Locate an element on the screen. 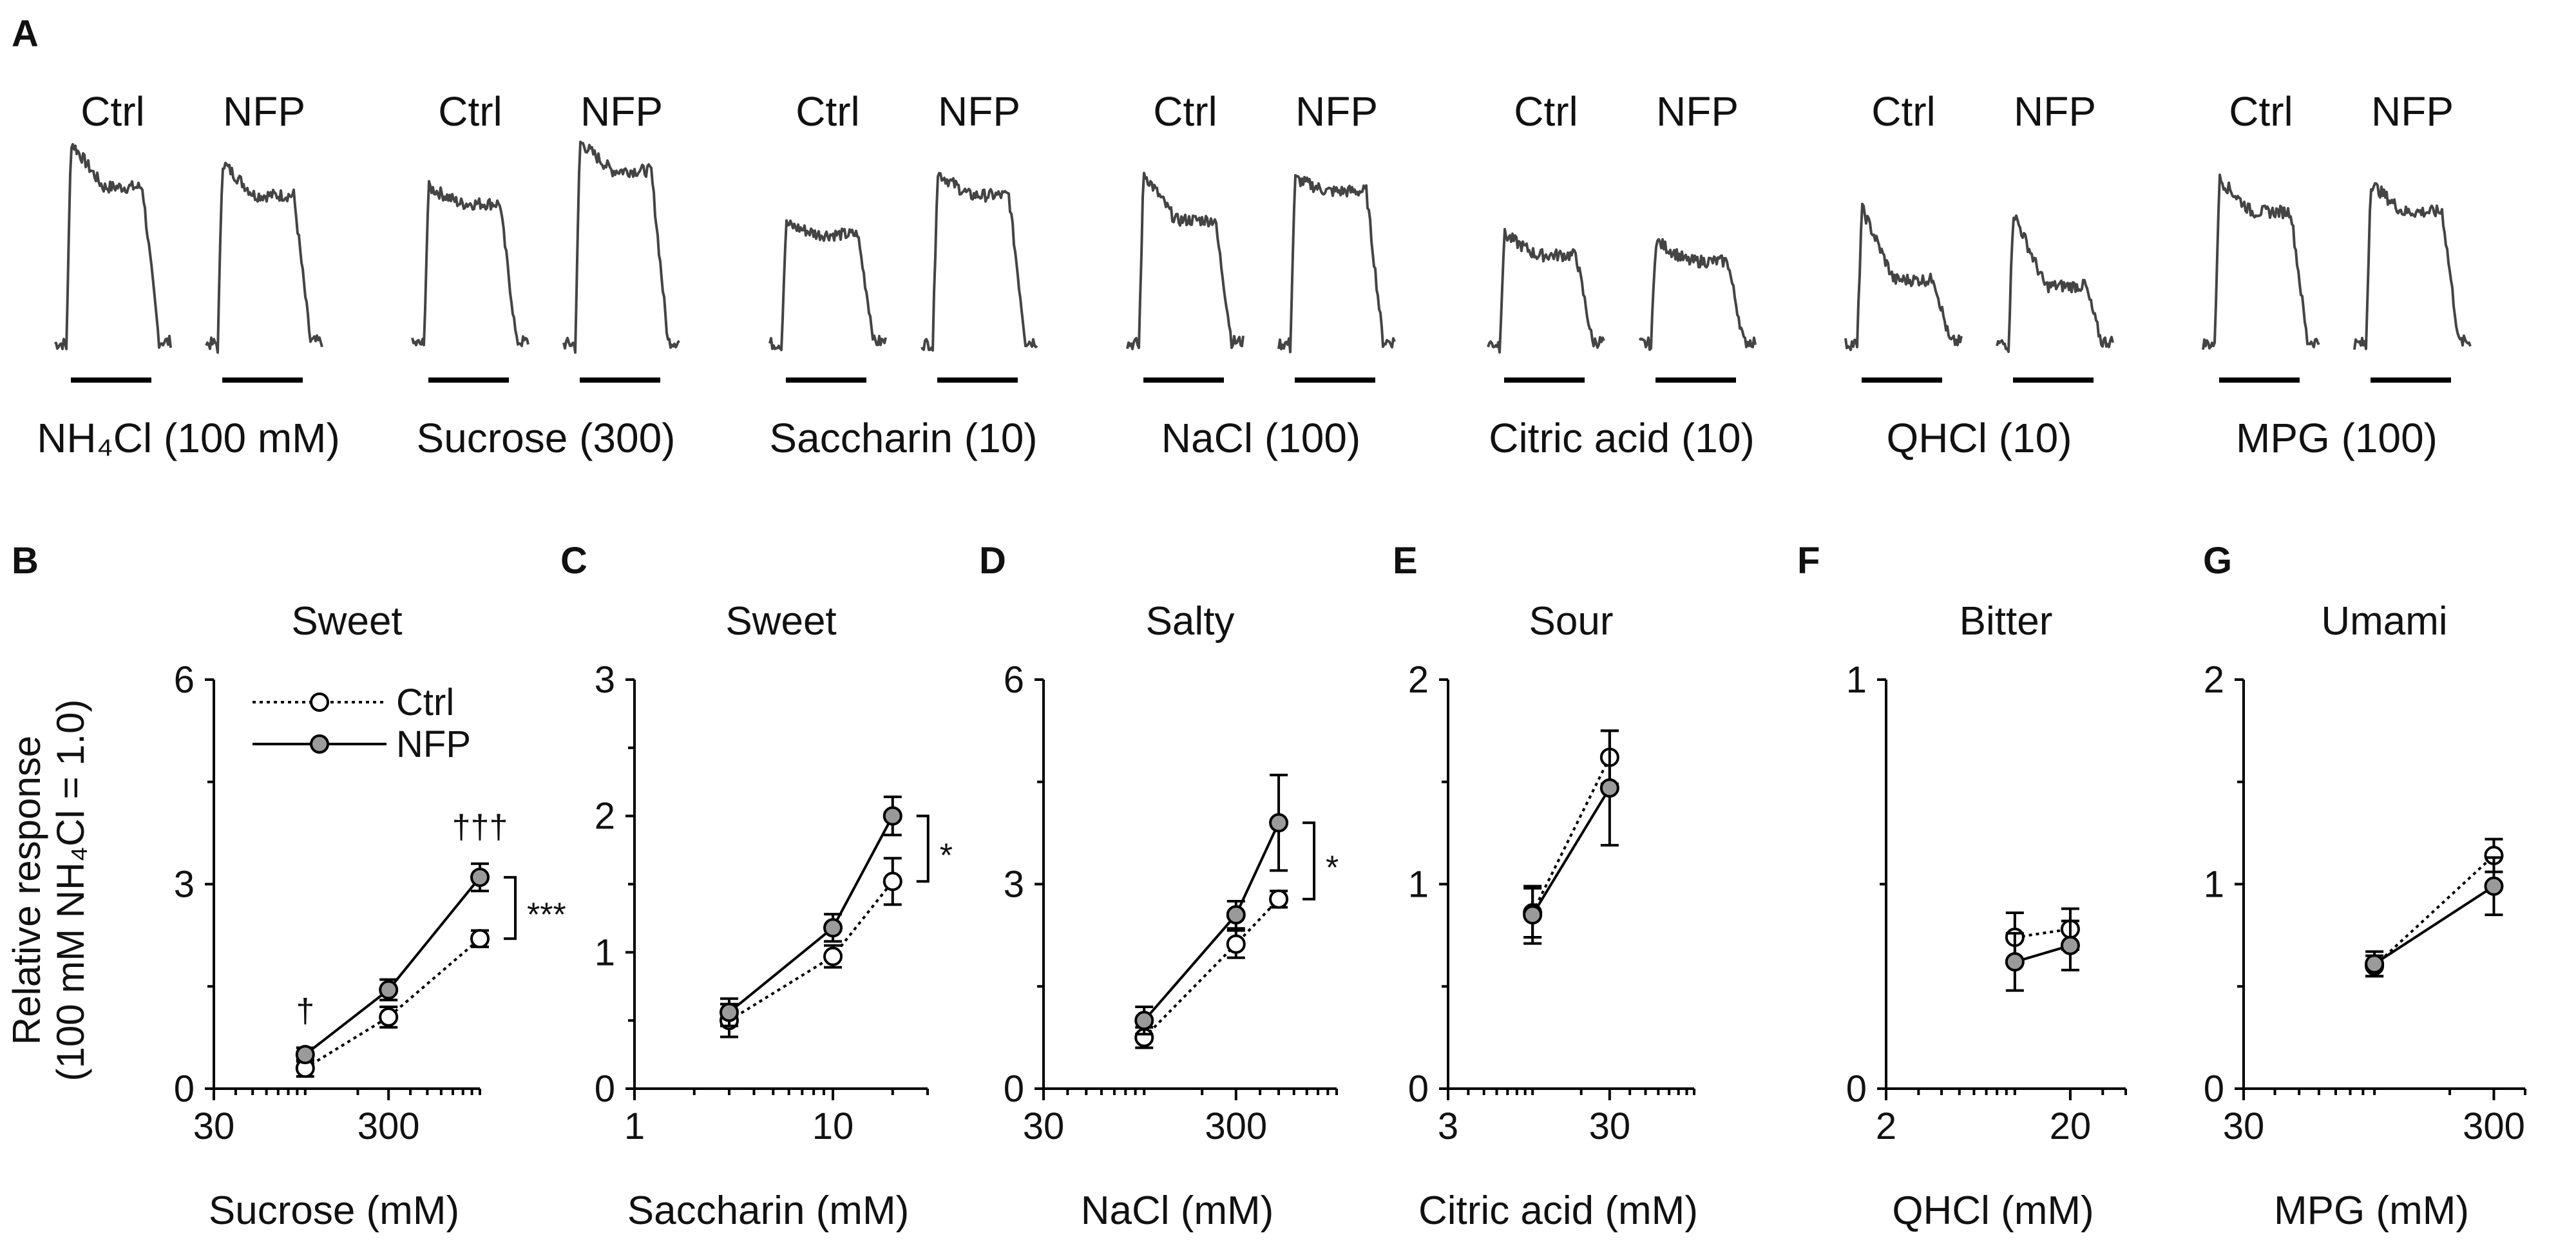  panel-label: D is located at coordinates (992, 561).